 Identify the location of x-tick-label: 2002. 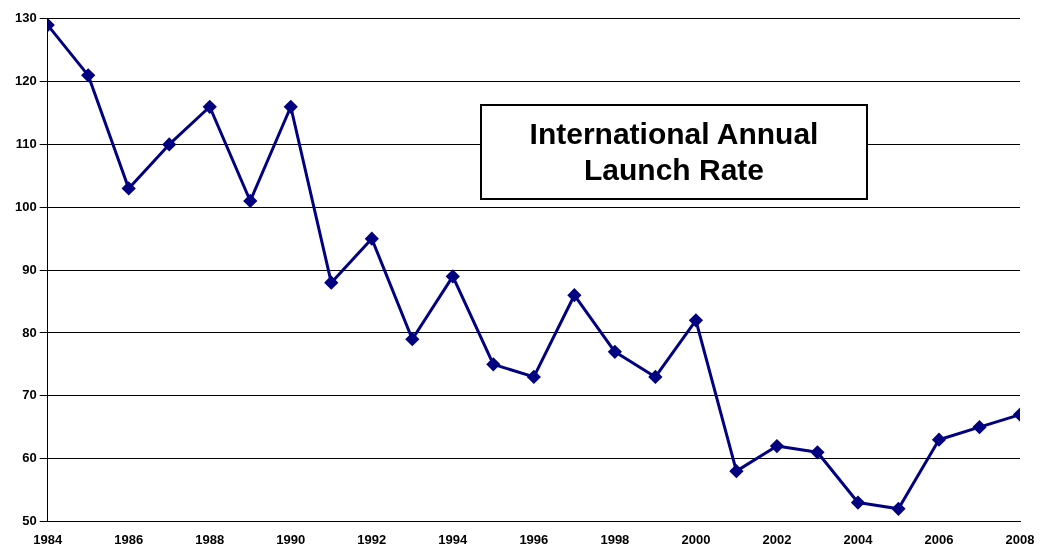
(777, 539).